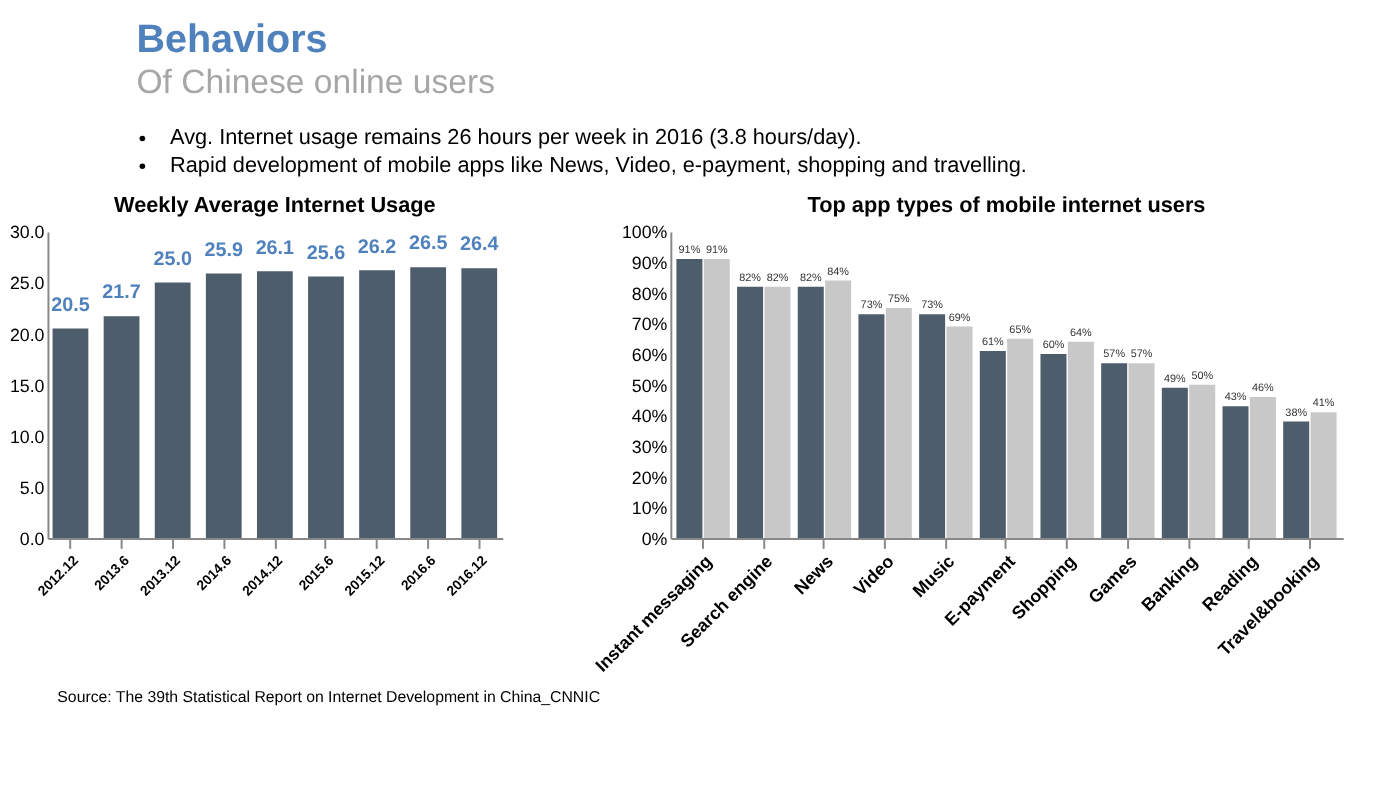 The image size is (1400, 788). I want to click on y-tick-label: 60%, so click(649, 355).